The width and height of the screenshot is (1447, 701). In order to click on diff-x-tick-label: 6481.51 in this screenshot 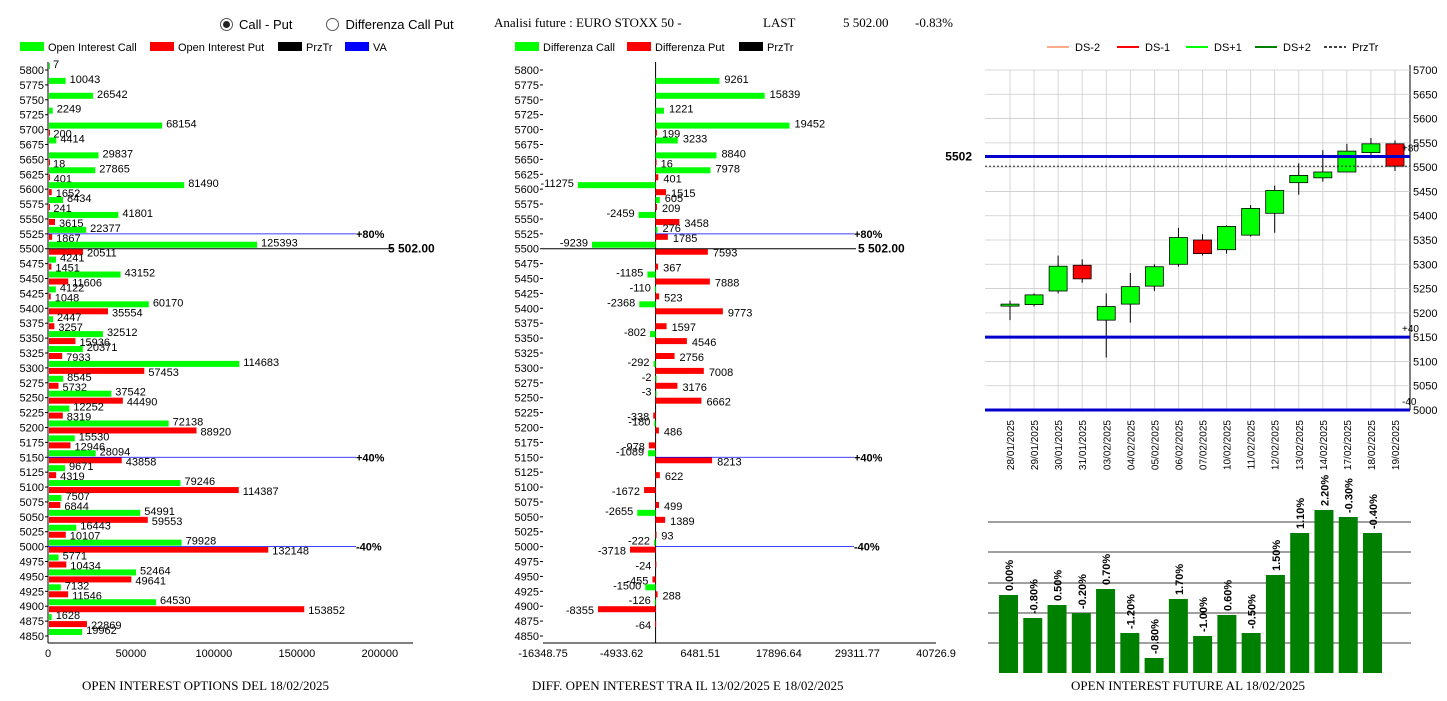, I will do `click(700, 654)`.